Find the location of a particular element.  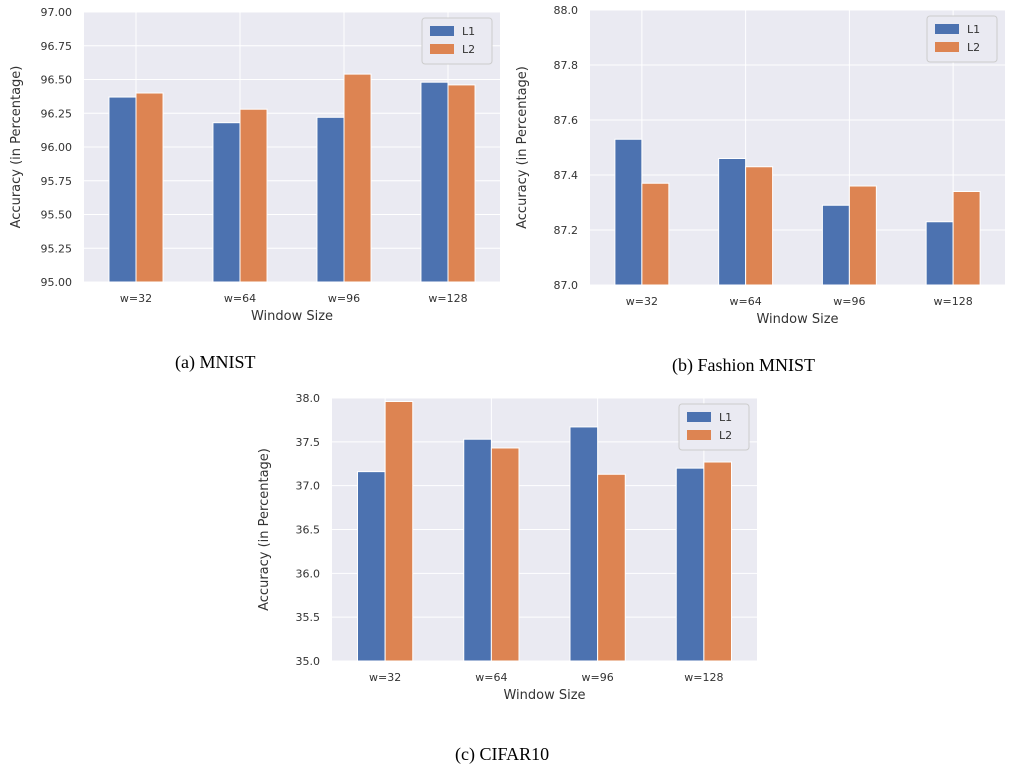

caption-cifar10: (c) CIFAR10 is located at coordinates (502, 754).